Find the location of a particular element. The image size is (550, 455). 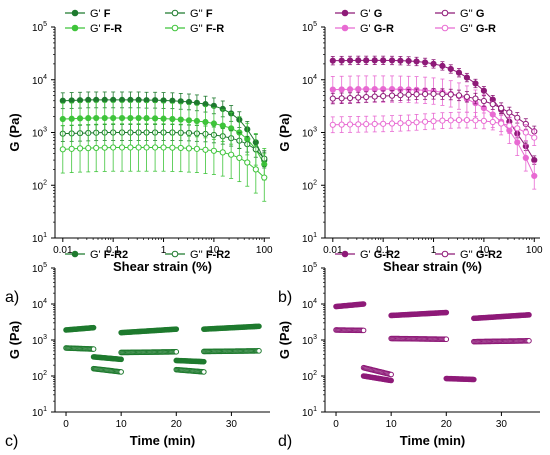

x-tick-label: 20 is located at coordinates (447, 424).